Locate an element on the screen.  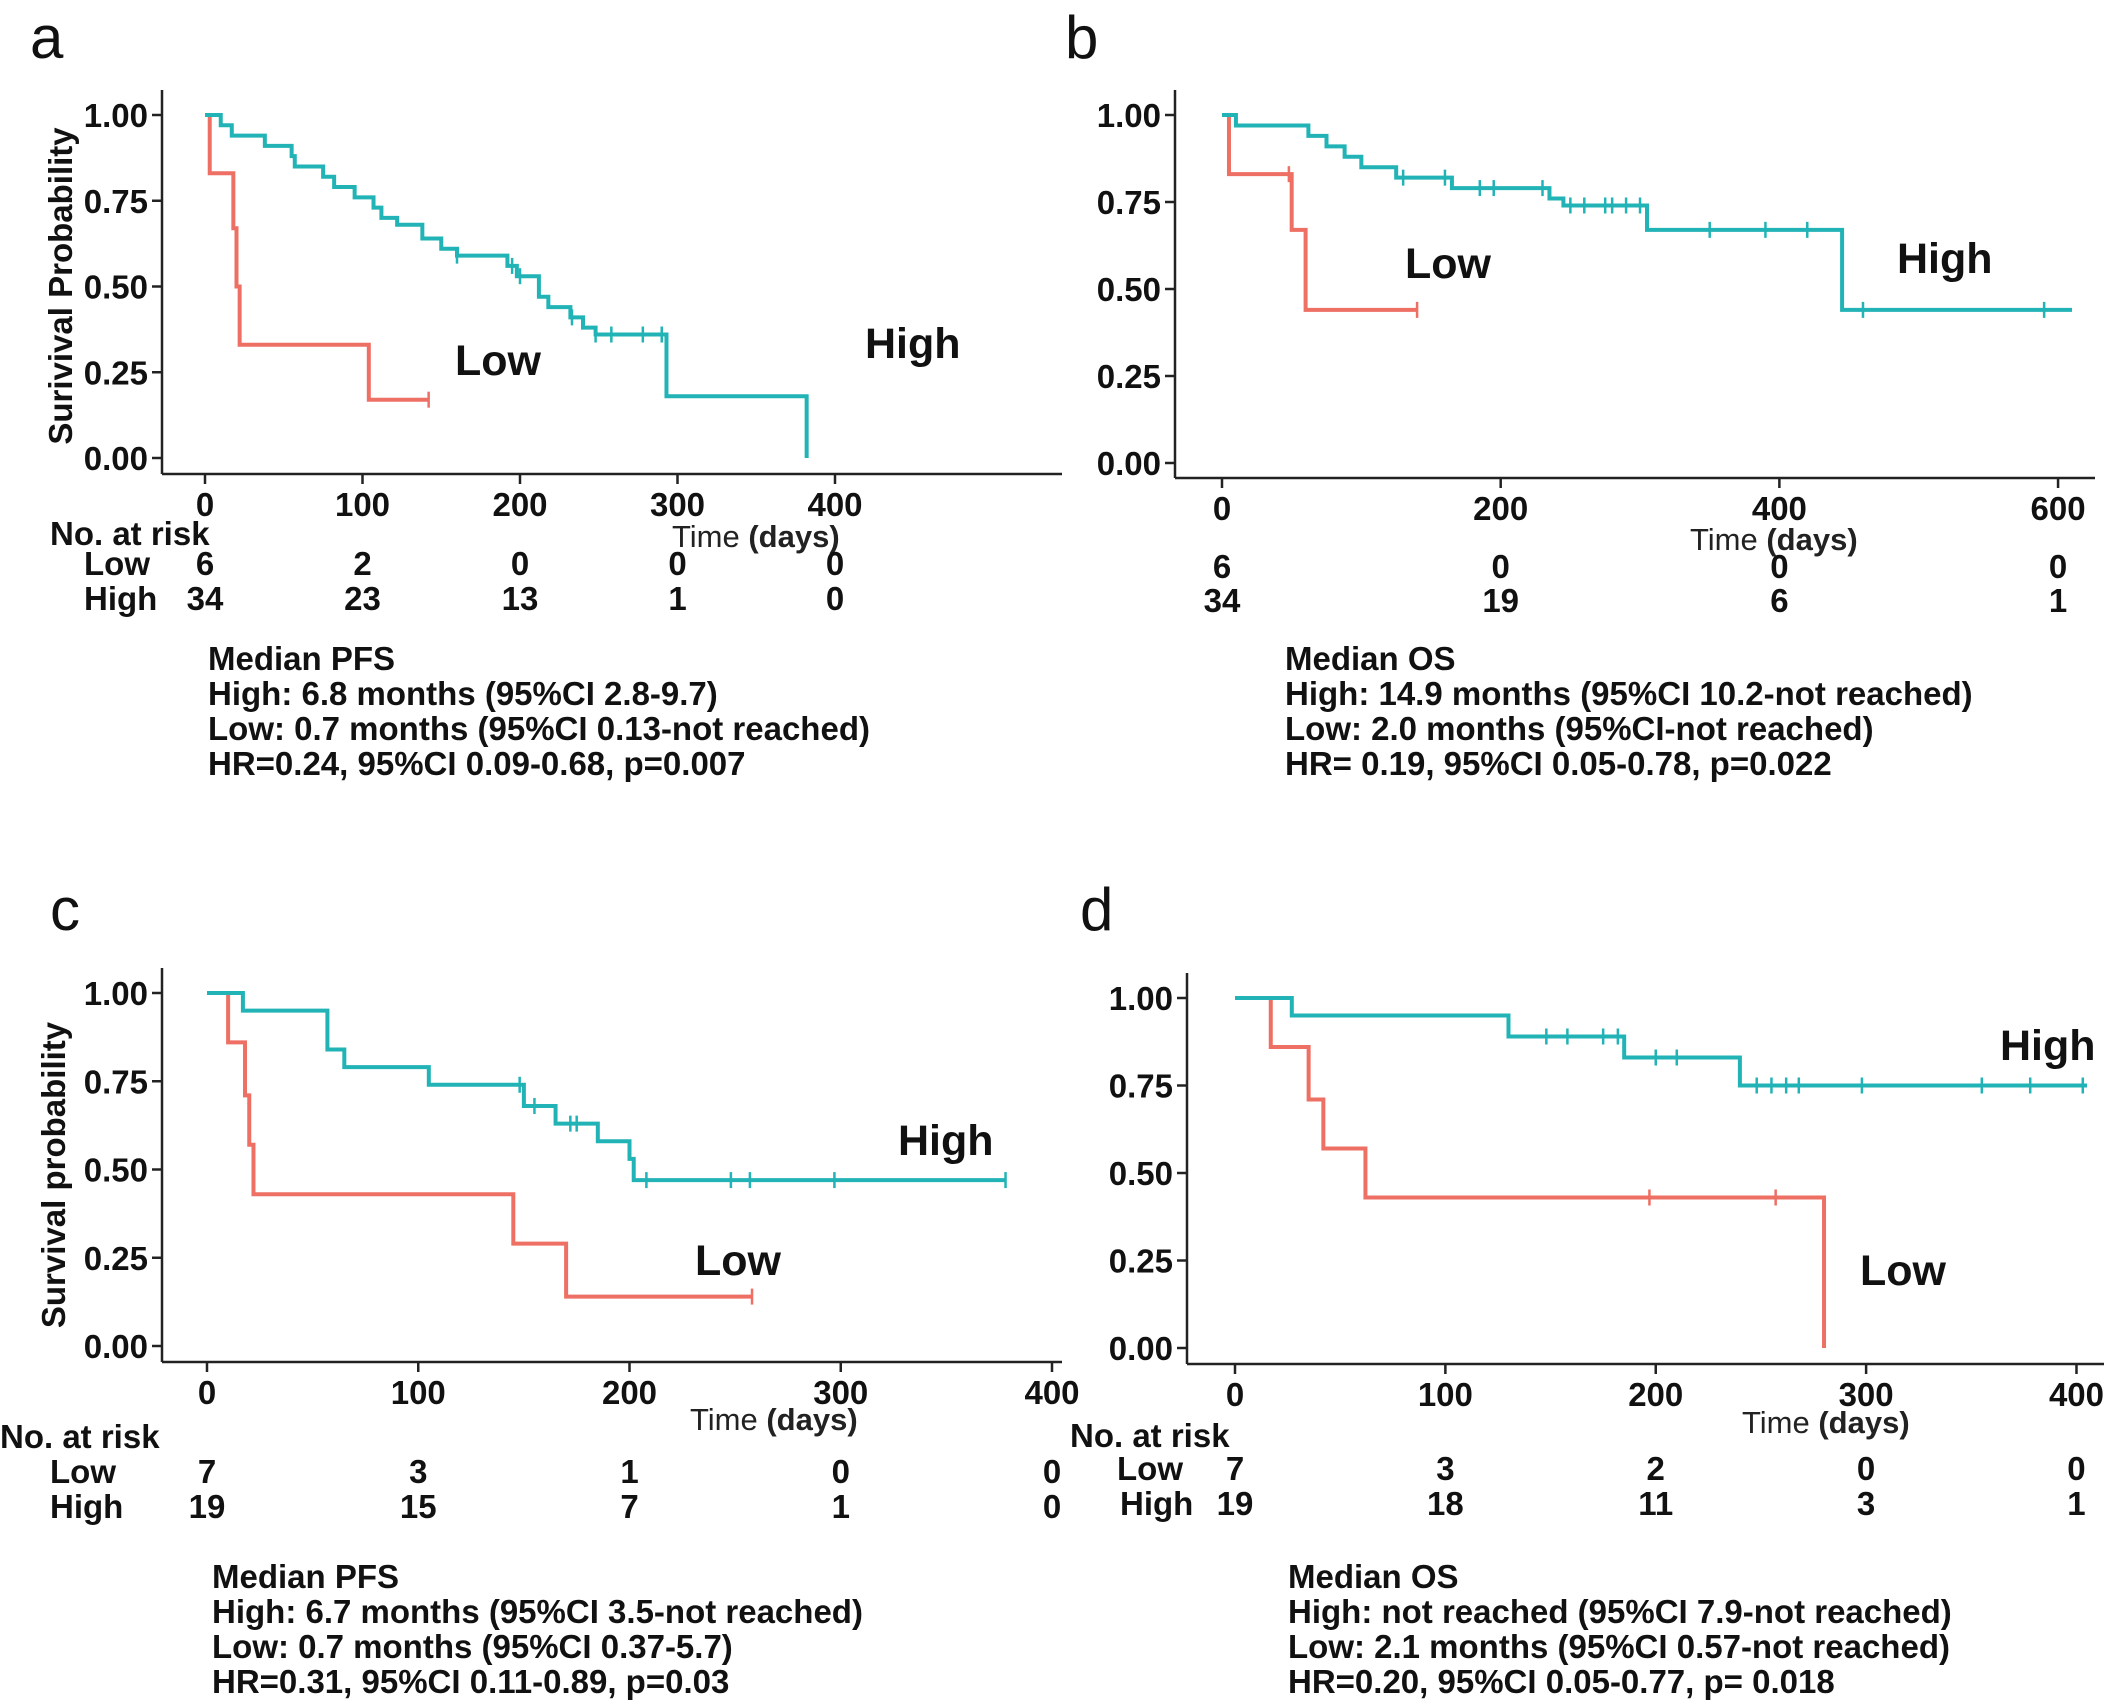
risk-count-high: 34 is located at coordinates (205, 598).